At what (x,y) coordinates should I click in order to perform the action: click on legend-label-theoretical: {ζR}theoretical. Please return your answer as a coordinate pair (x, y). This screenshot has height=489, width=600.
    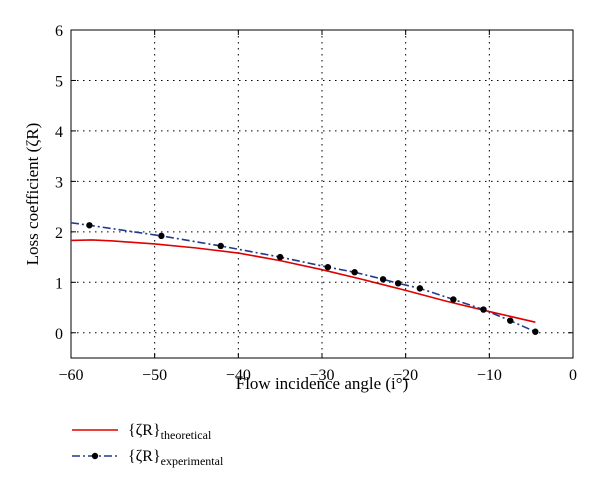
    Looking at the image, I should click on (170, 432).